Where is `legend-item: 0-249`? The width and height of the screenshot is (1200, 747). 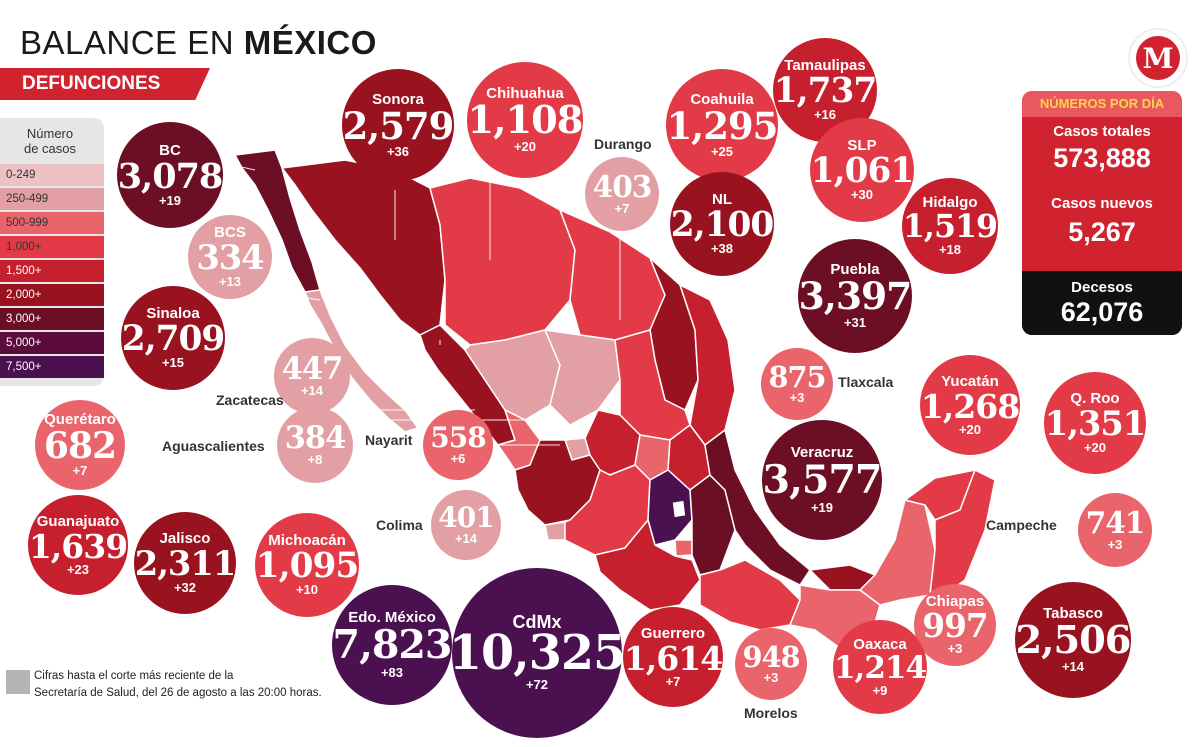
legend-item: 0-249 is located at coordinates (21, 175).